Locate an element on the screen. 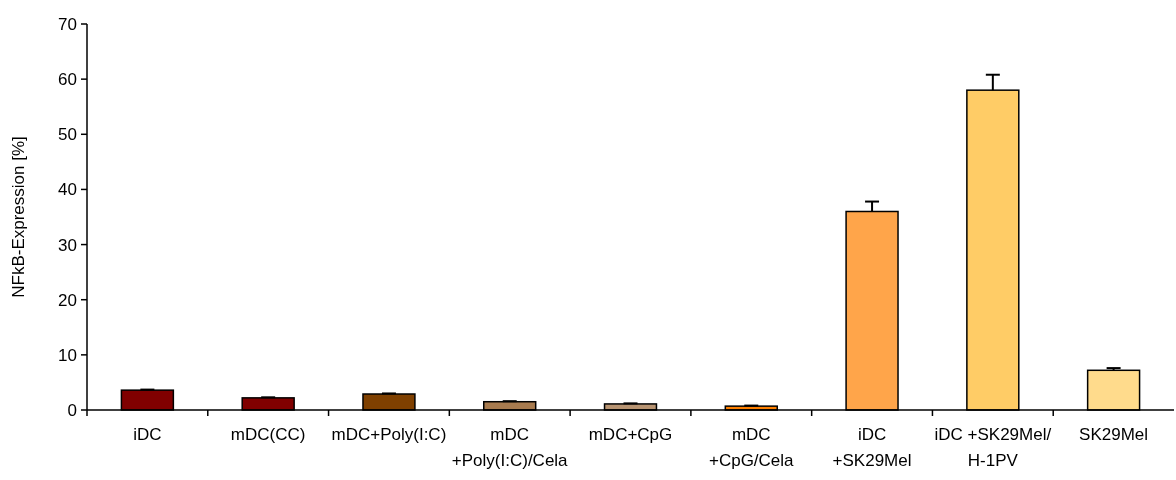 This screenshot has height=480, width=1176. y-tick-label: 70 is located at coordinates (67, 24).